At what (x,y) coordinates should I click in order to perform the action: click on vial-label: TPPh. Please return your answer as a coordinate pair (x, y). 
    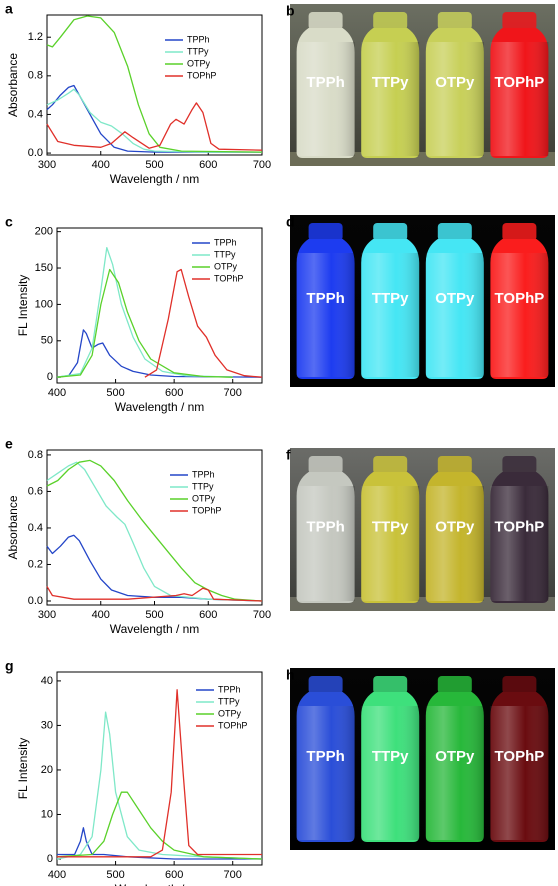
    Looking at the image, I should click on (325, 82).